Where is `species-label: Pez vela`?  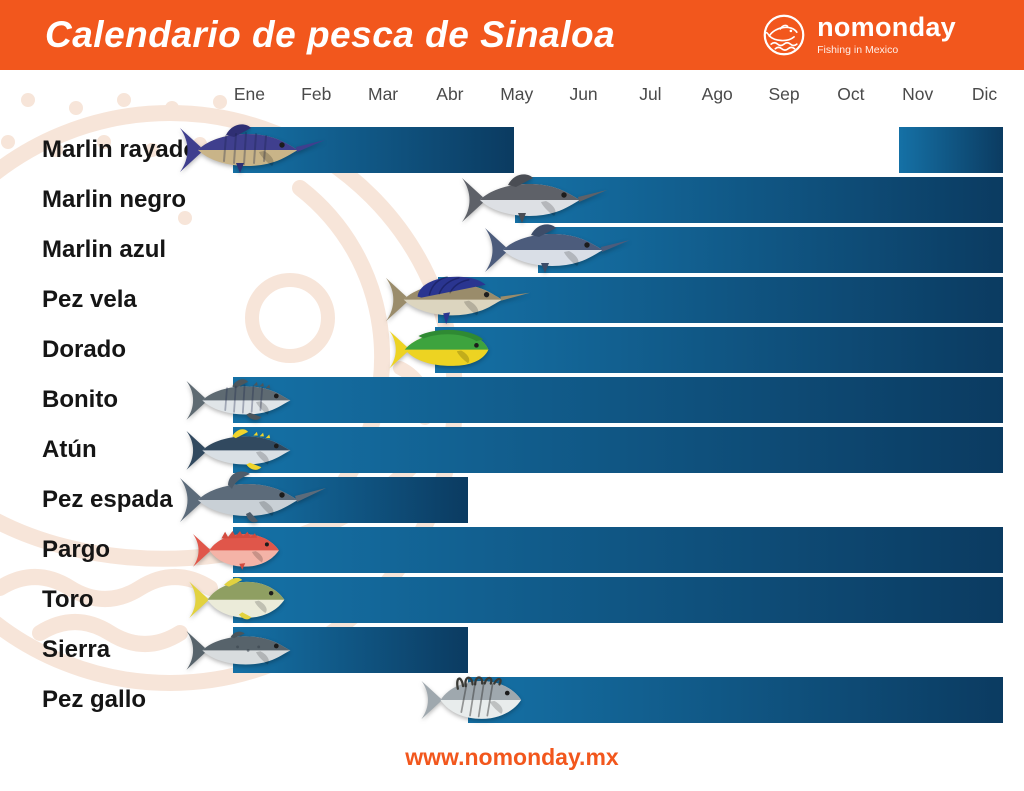
species-label: Pez vela is located at coordinates (89, 299).